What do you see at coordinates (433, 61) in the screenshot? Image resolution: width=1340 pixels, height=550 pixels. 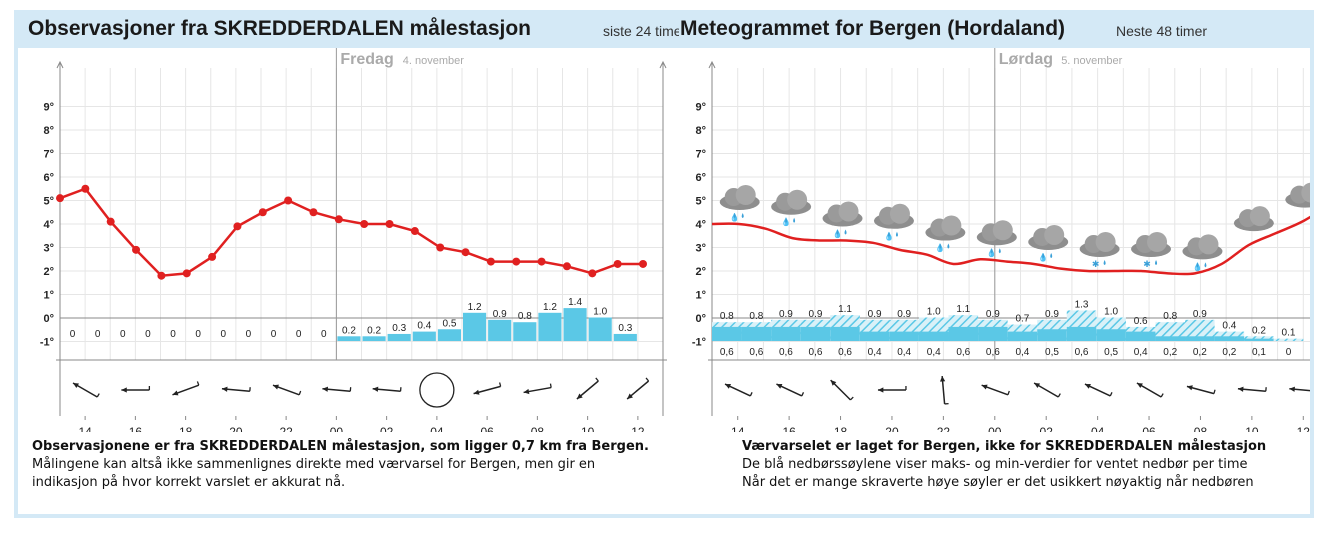 I see `day-date: 4. november` at bounding box center [433, 61].